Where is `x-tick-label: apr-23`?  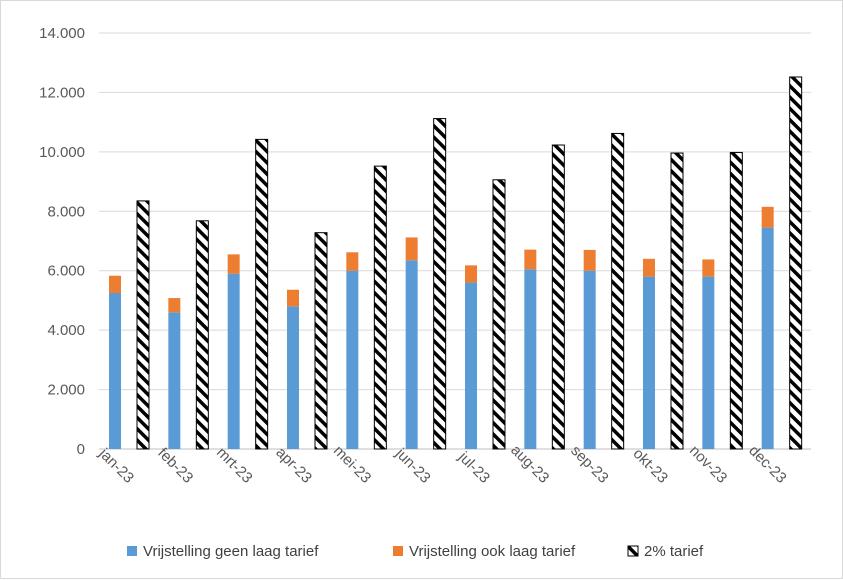
x-tick-label: apr-23 is located at coordinates (293, 465).